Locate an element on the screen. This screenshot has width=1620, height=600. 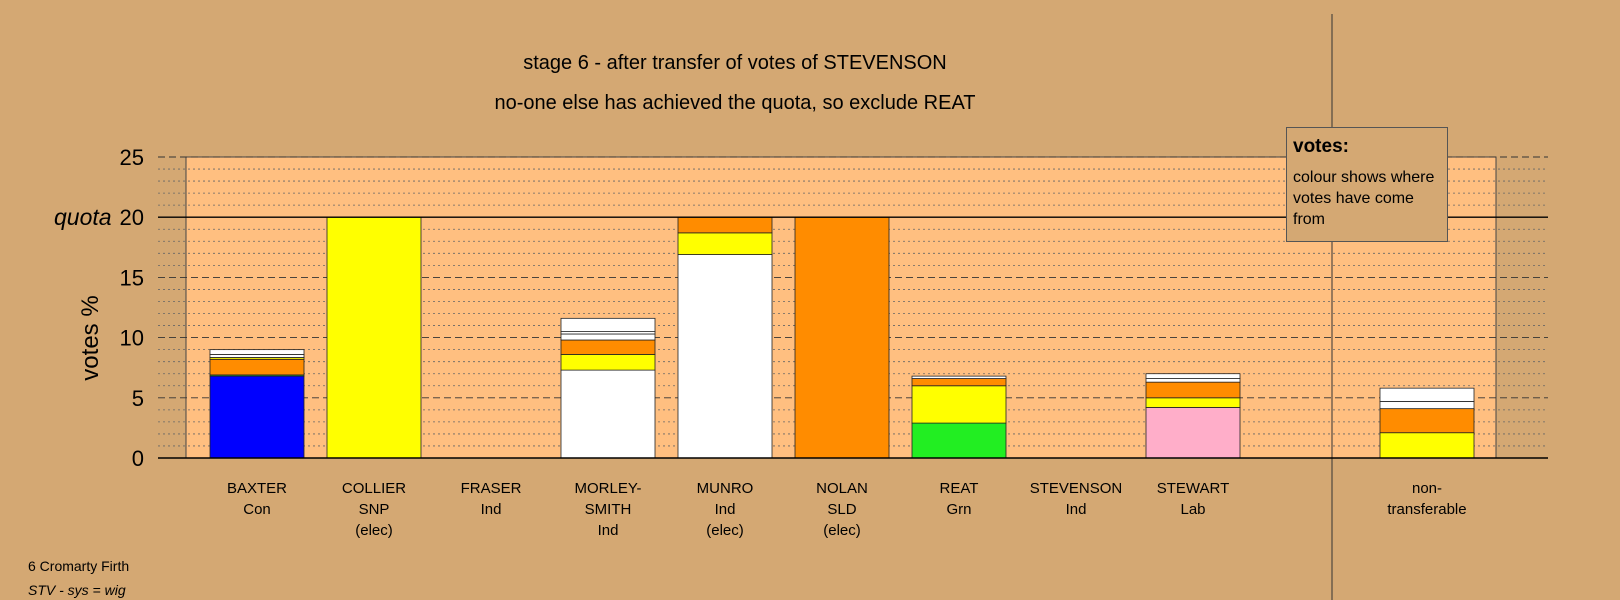
candidate-name: COLLIER is located at coordinates (374, 488).